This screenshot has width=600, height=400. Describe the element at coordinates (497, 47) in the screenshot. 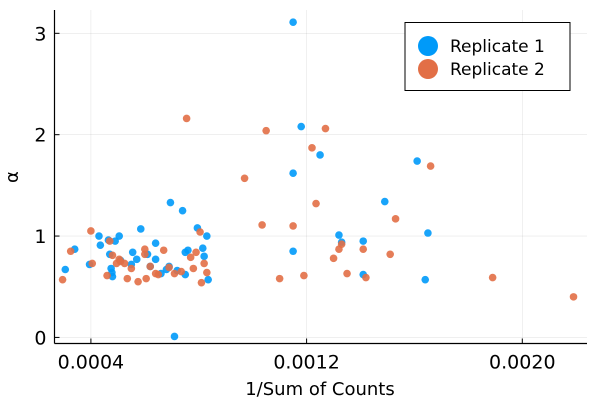

I see `legend-label-replicate-1: Replicate 1` at that location.